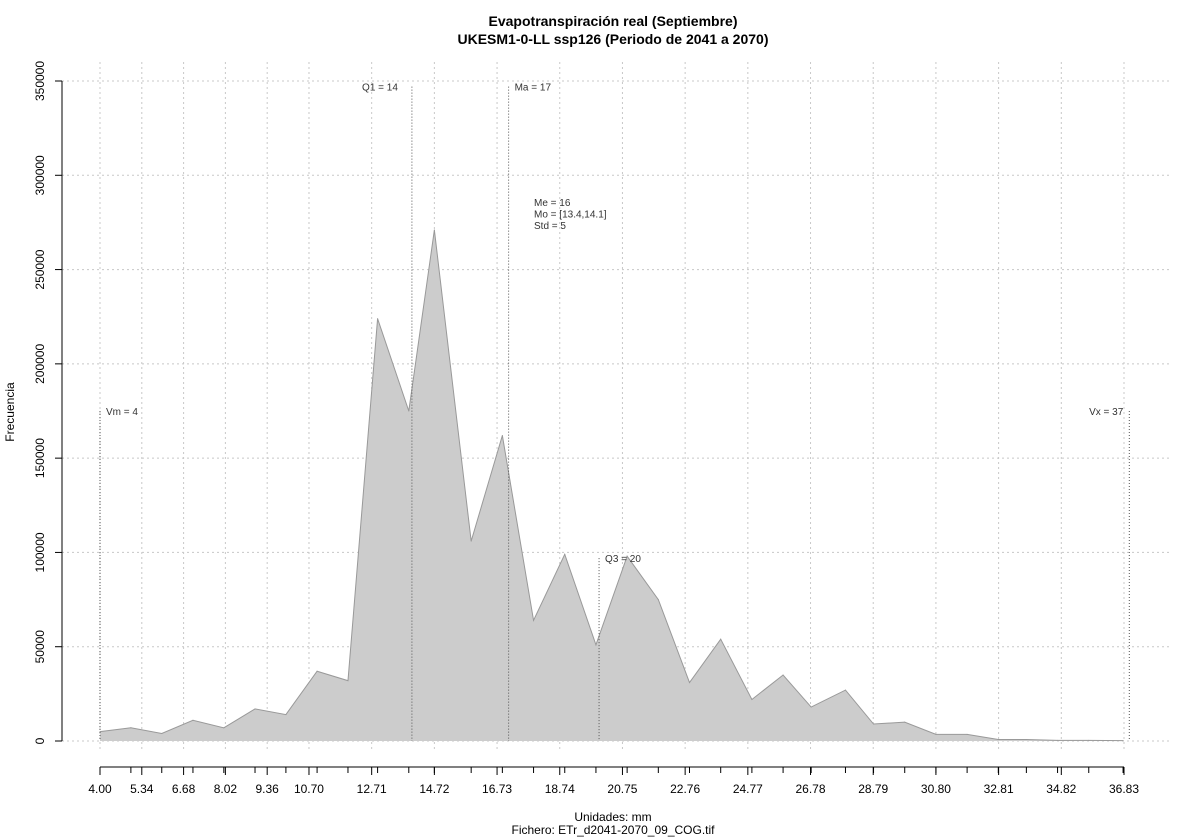  Describe the element at coordinates (40, 364) in the screenshot. I see `y-tick-label: 200000` at that location.